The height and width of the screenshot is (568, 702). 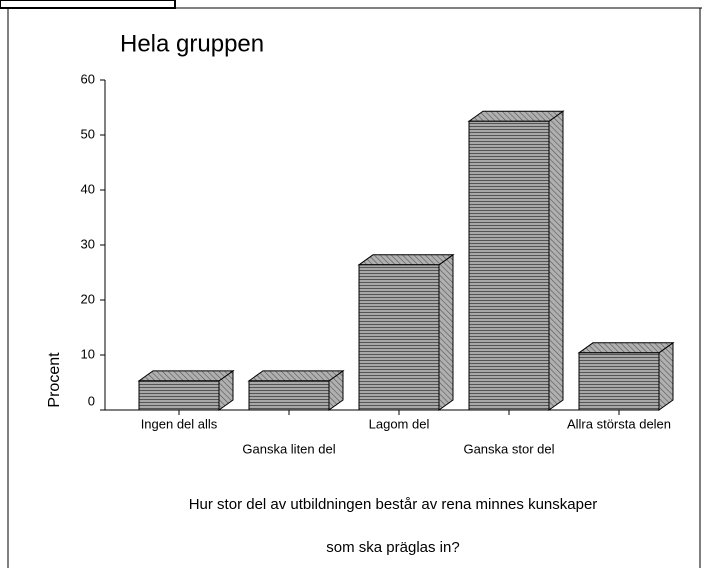 What do you see at coordinates (88, 78) in the screenshot?
I see `y-tick-label: 60` at bounding box center [88, 78].